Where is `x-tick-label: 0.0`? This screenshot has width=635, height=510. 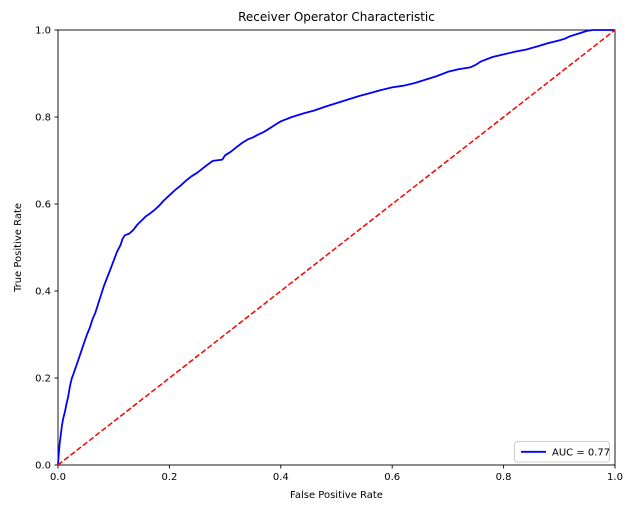 x-tick-label: 0.0 is located at coordinates (58, 477).